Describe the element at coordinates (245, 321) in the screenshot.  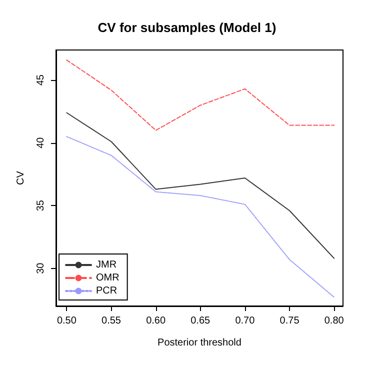
I see `x-tick-label: 0.70` at that location.